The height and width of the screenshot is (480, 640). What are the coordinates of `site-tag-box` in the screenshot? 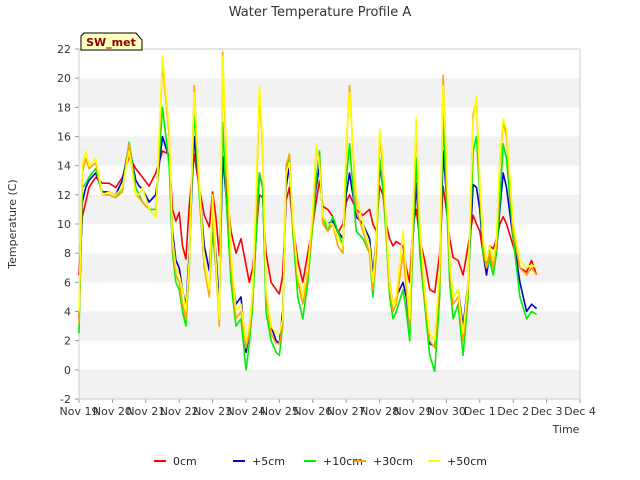 It's located at (111, 41).